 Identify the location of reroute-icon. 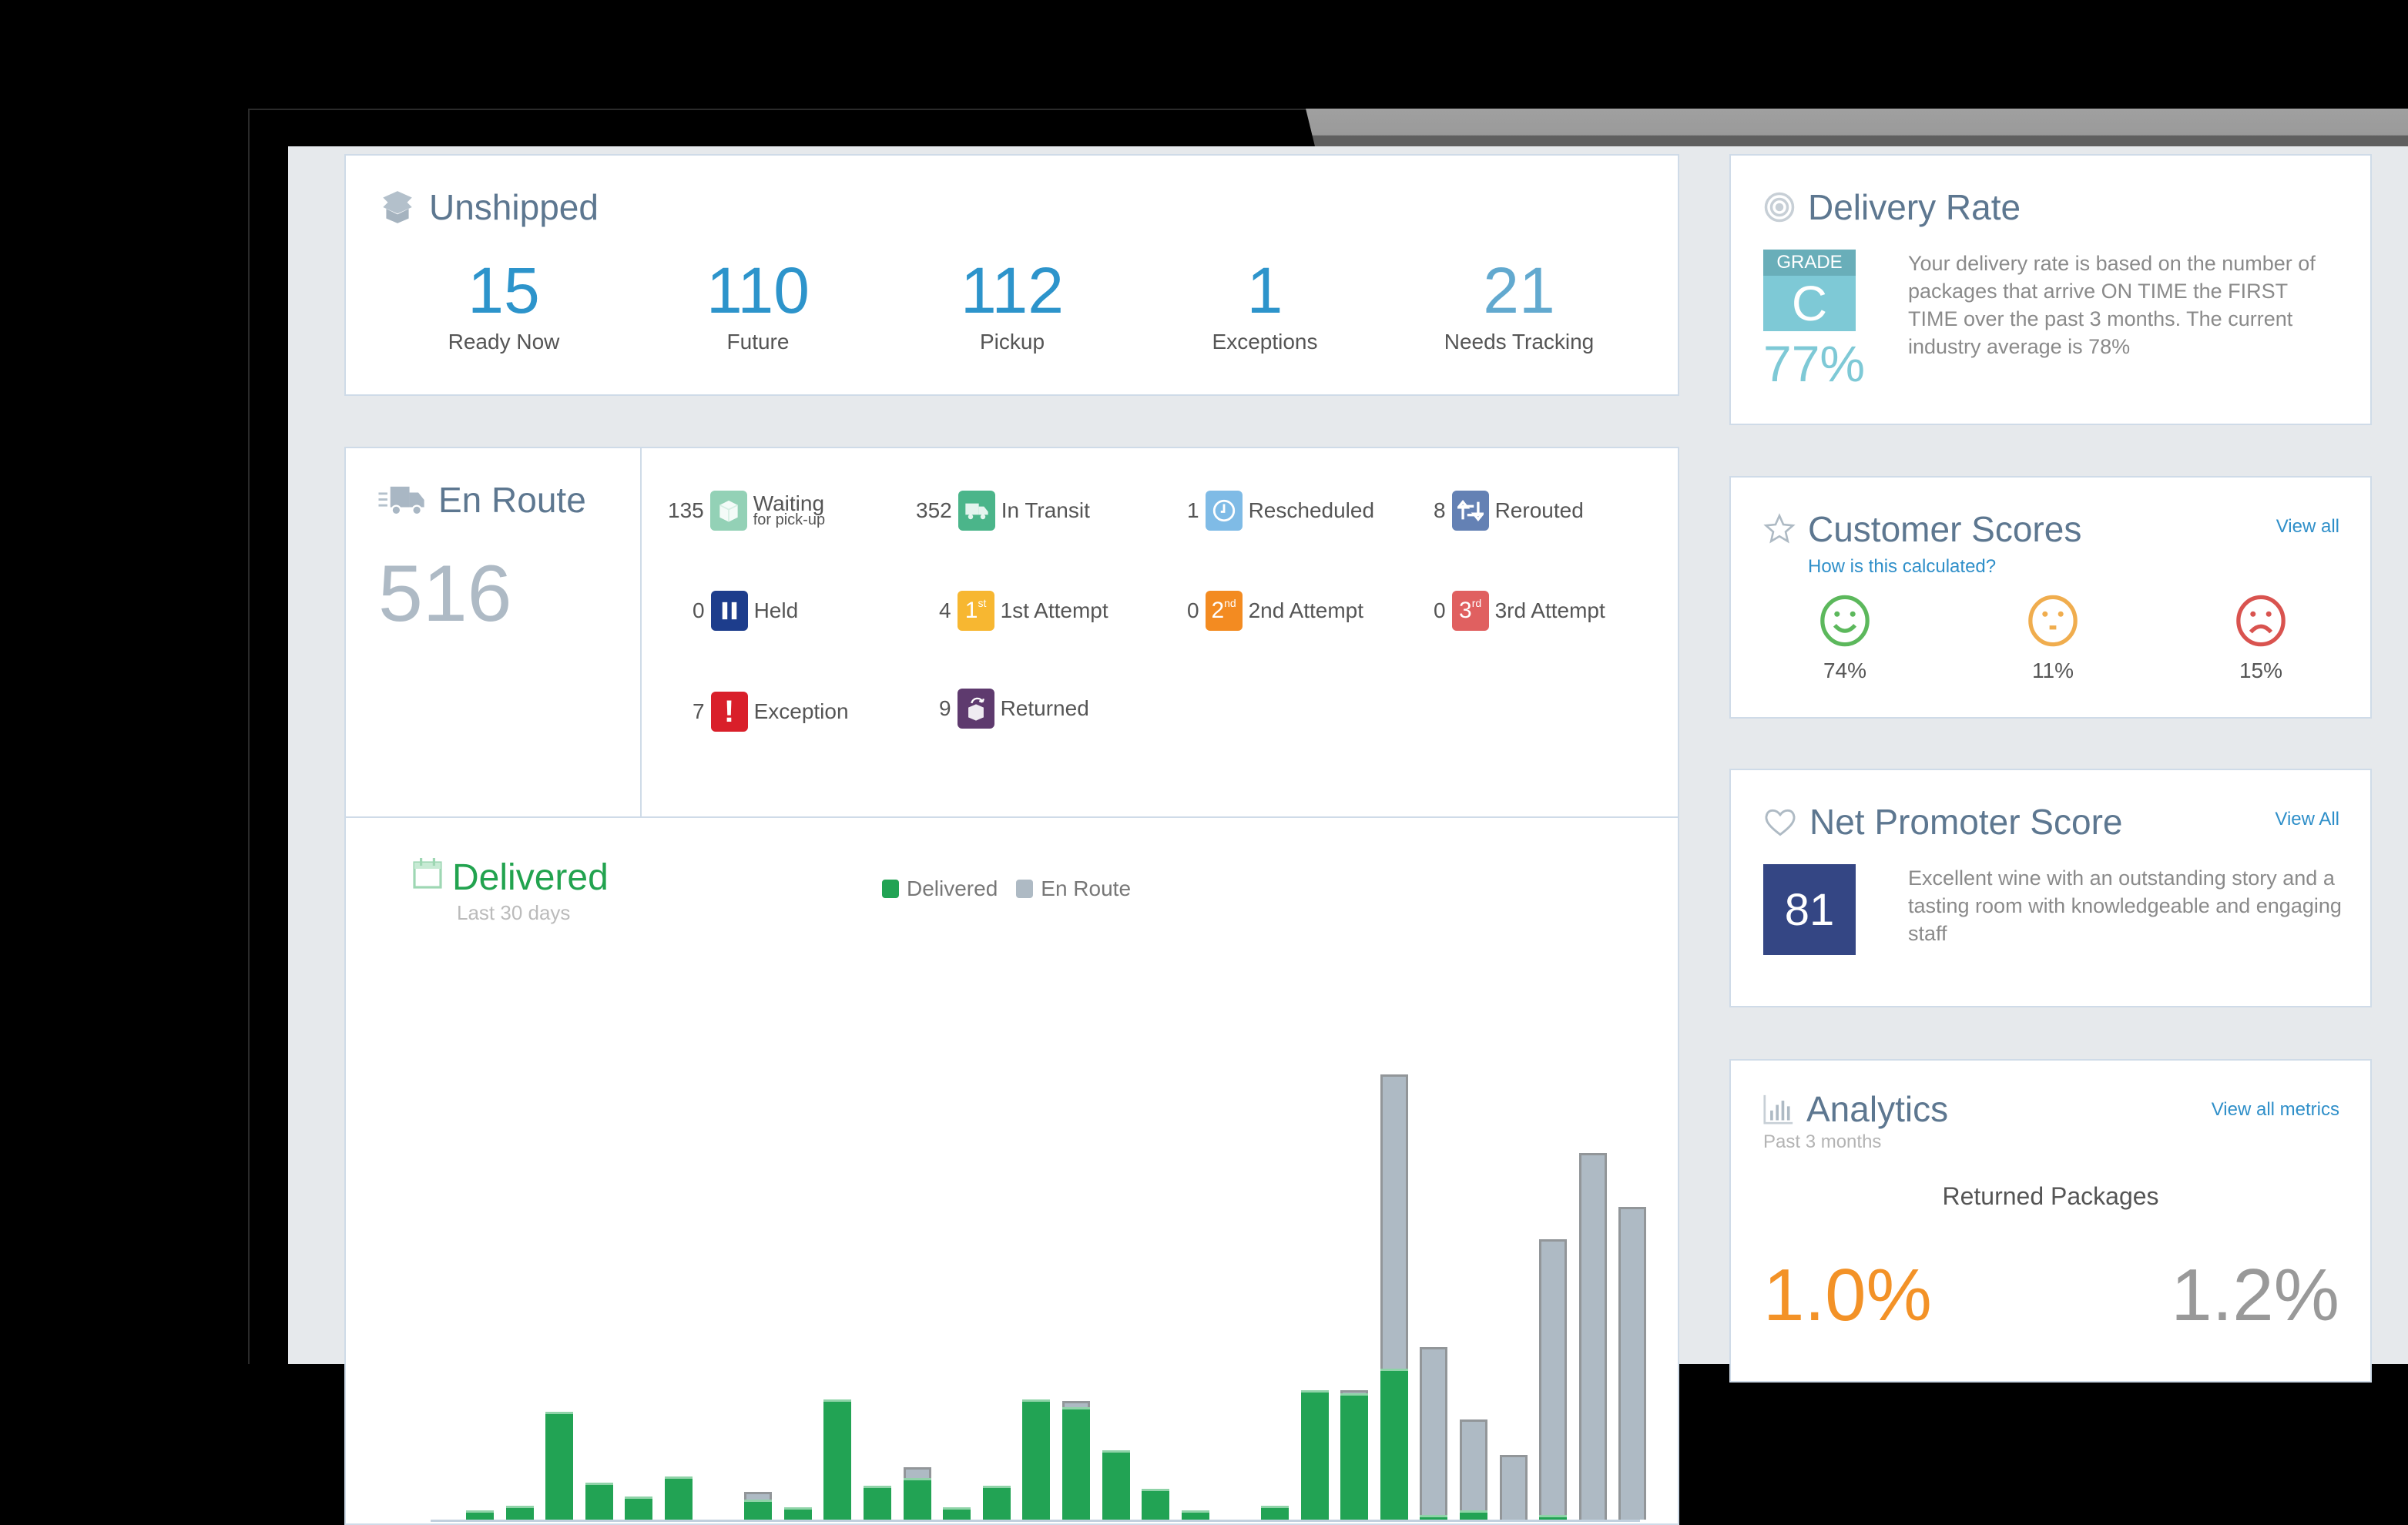
(1470, 511).